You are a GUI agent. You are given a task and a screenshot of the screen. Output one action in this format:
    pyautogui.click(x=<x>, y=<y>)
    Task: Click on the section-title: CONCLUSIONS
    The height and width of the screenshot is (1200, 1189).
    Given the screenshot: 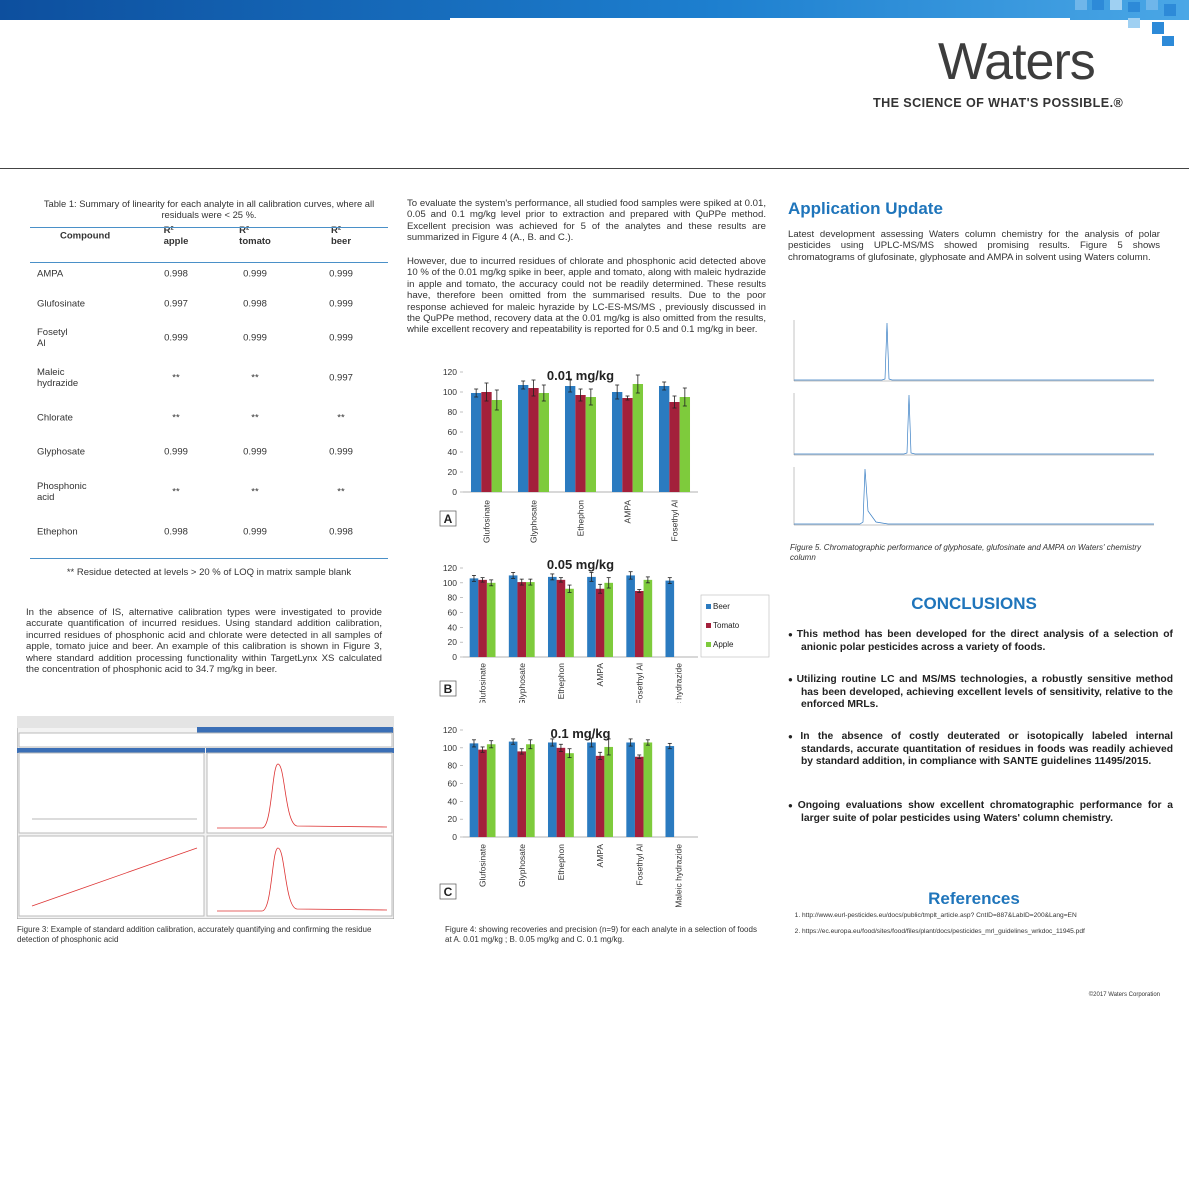 What is the action you would take?
    pyautogui.click(x=974, y=603)
    